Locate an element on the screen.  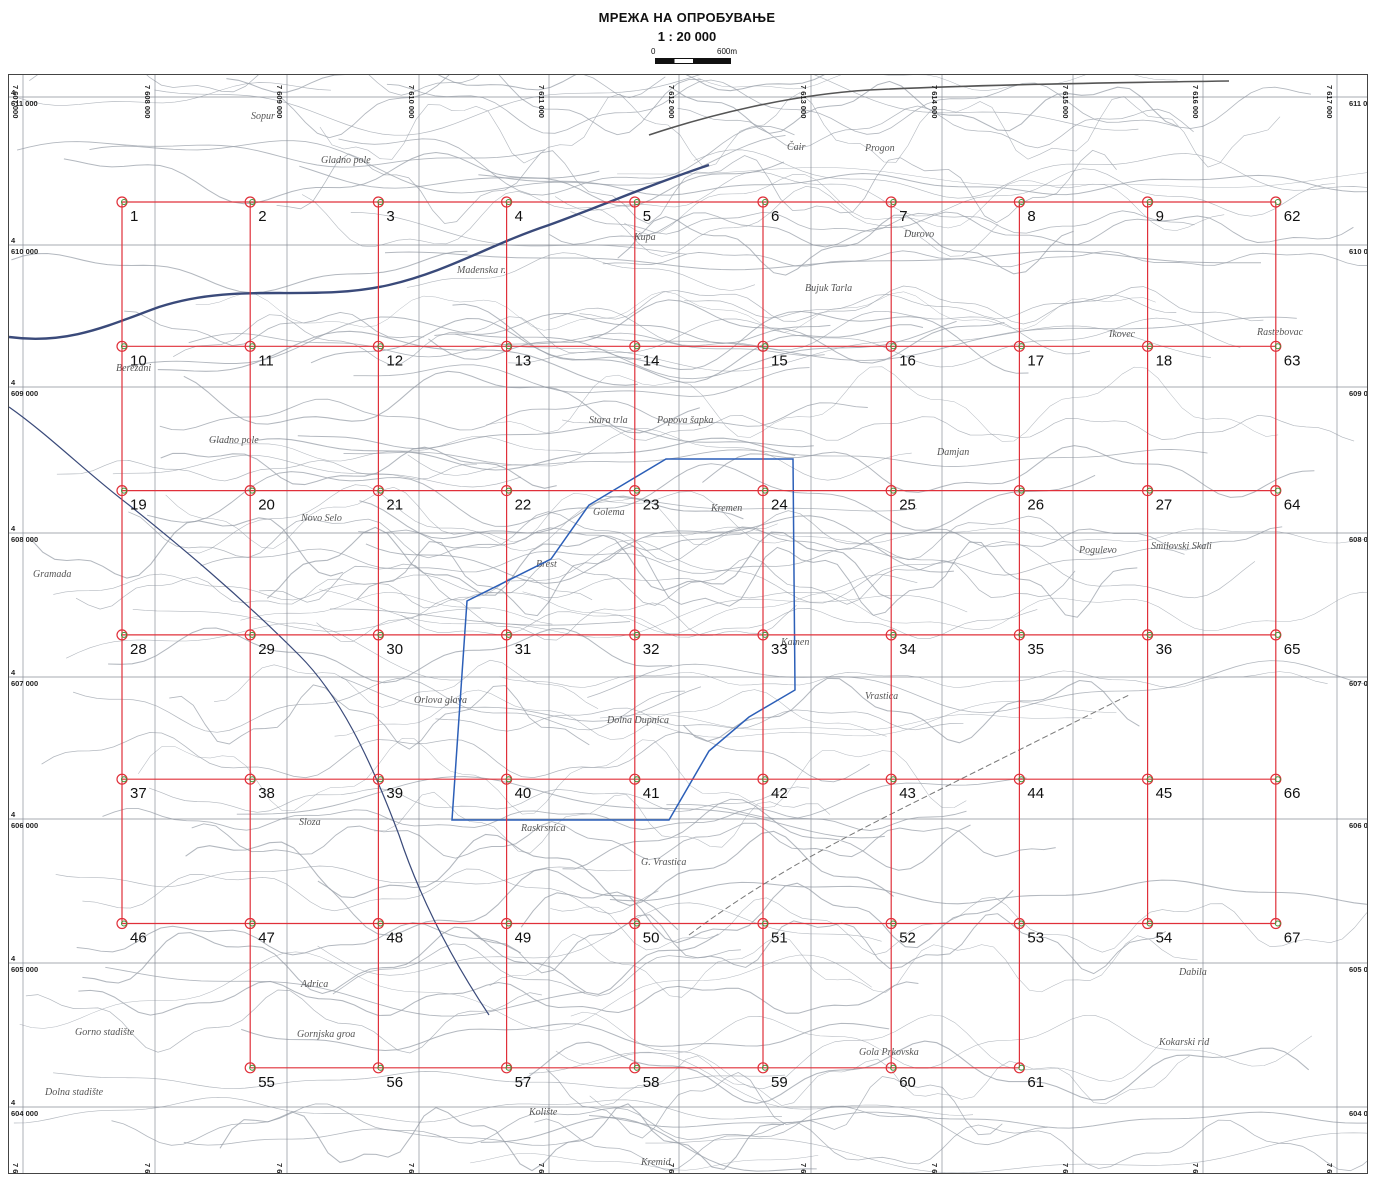
place-name: Sopur is located at coordinates (263, 116).